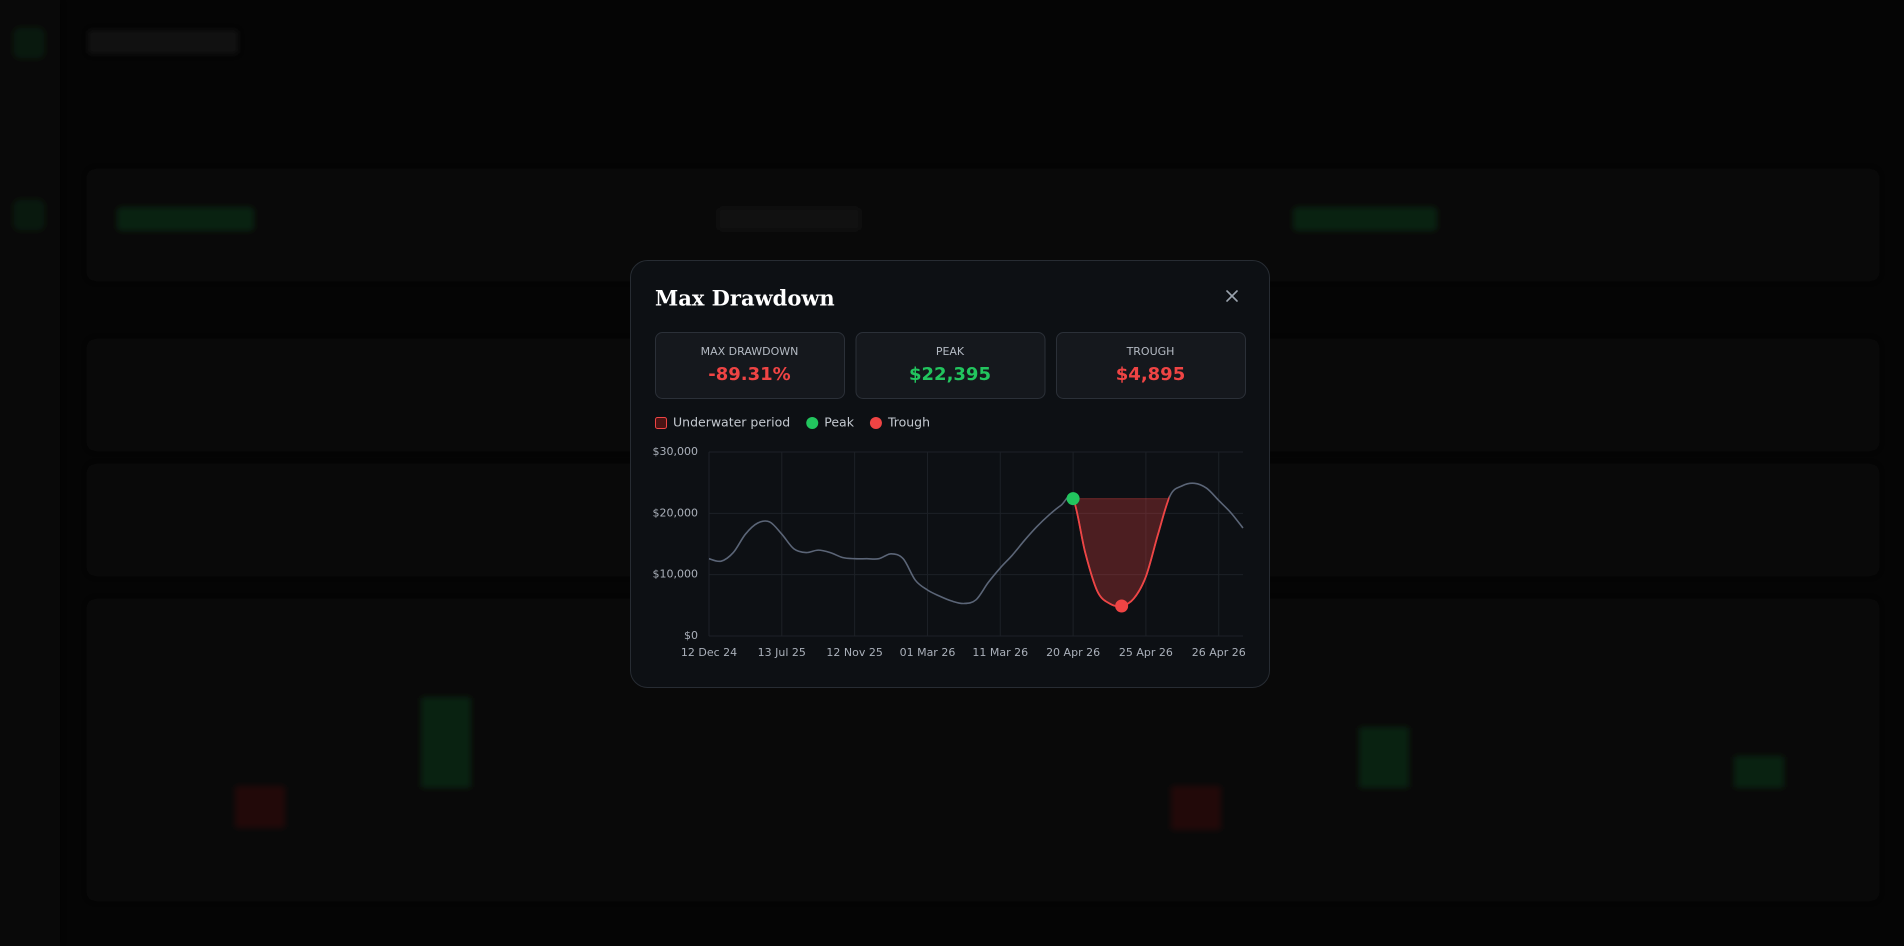 This screenshot has width=1904, height=946. What do you see at coordinates (661, 423) in the screenshot?
I see `legend-swatch` at bounding box center [661, 423].